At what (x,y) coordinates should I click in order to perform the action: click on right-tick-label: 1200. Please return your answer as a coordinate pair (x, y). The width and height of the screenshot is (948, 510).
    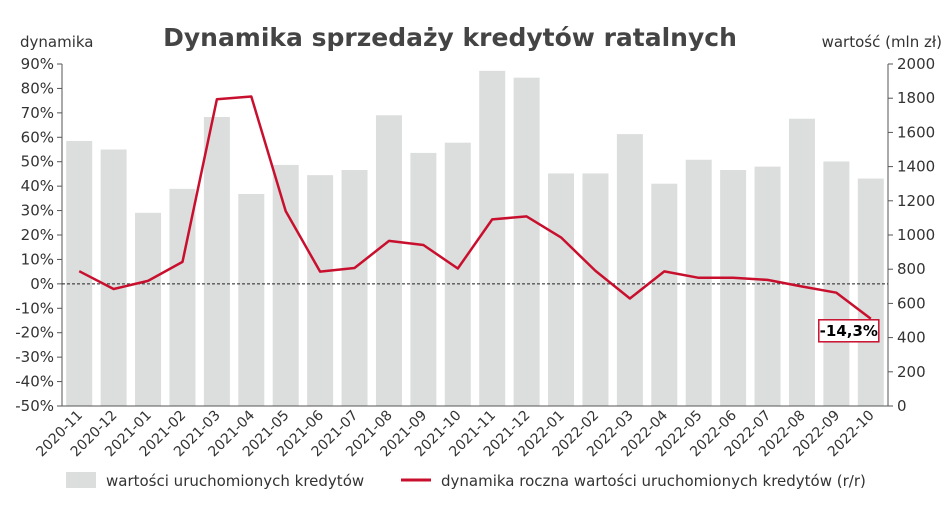
    Looking at the image, I should click on (916, 201).